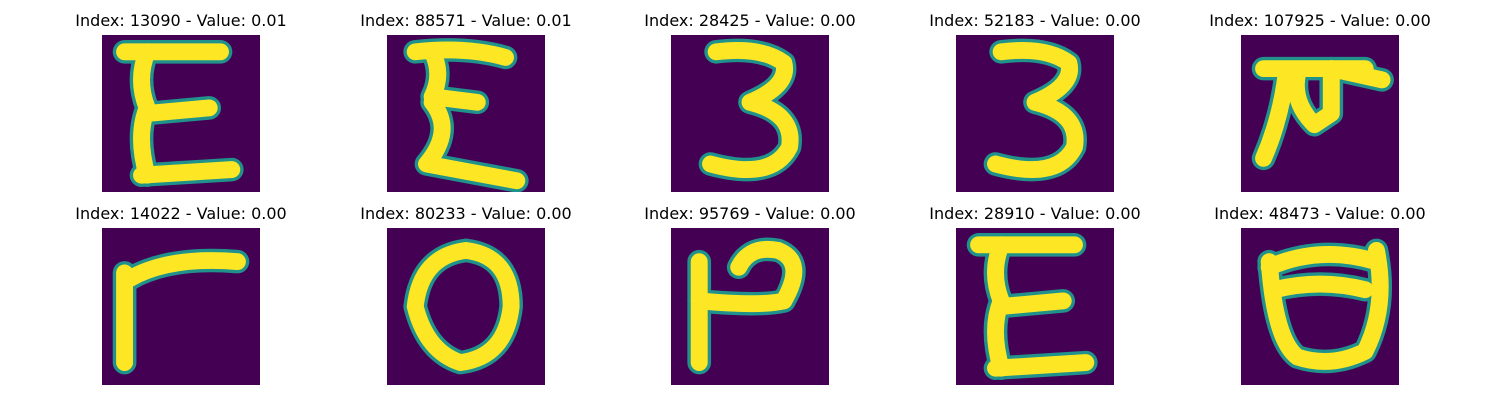  Describe the element at coordinates (750, 20) in the screenshot. I see `panel-title: Index: 28425 - Value: 0.00` at that location.